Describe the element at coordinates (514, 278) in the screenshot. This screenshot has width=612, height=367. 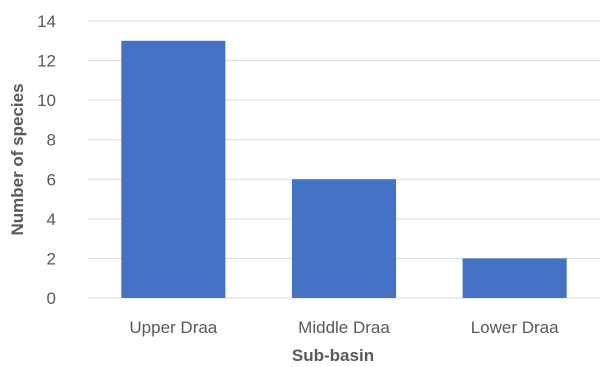
I see `bar-lower-draa` at that location.